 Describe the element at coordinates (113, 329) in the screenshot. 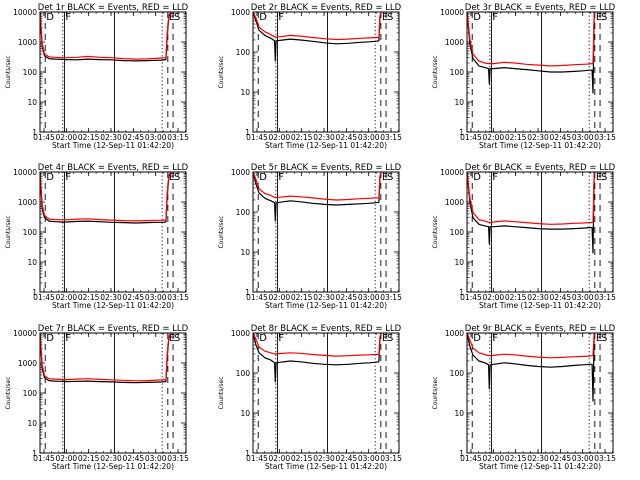

I see `chart-title: Det 7r BLACK = Events, RED = LLD` at that location.